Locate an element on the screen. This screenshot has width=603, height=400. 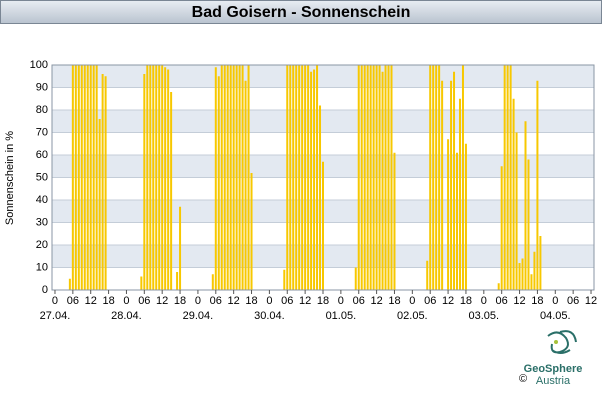
chart-title: Bad Goisern - Sonnenschein is located at coordinates (301, 12).